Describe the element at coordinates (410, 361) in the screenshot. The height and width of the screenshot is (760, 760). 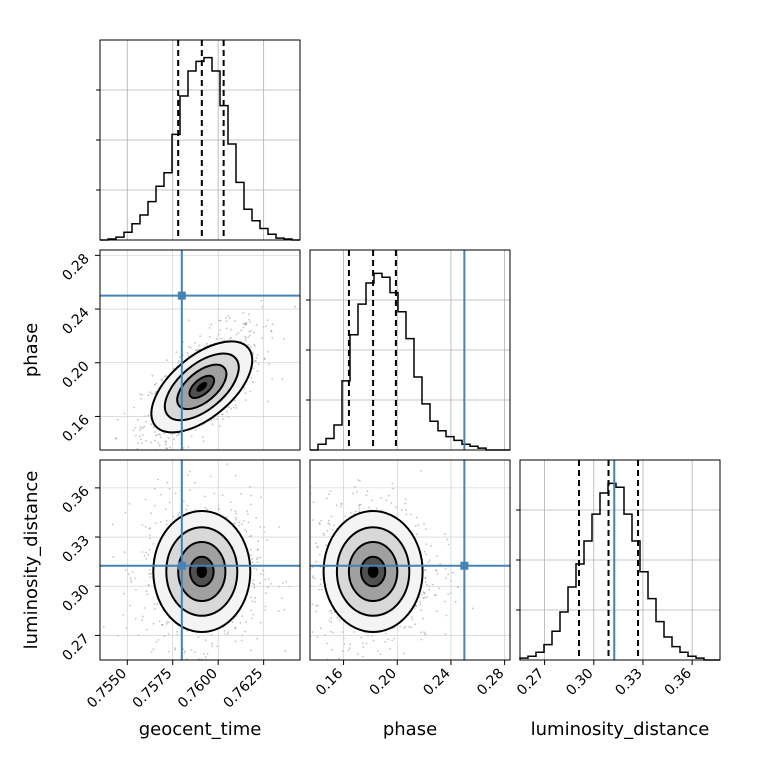
I see `histogram-phase` at that location.